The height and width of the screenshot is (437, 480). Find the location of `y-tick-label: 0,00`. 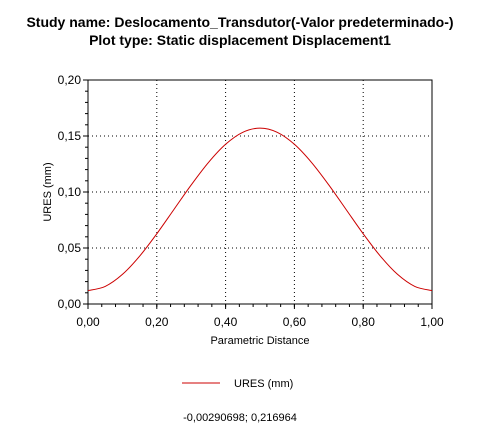

y-tick-label: 0,00 is located at coordinates (70, 304).